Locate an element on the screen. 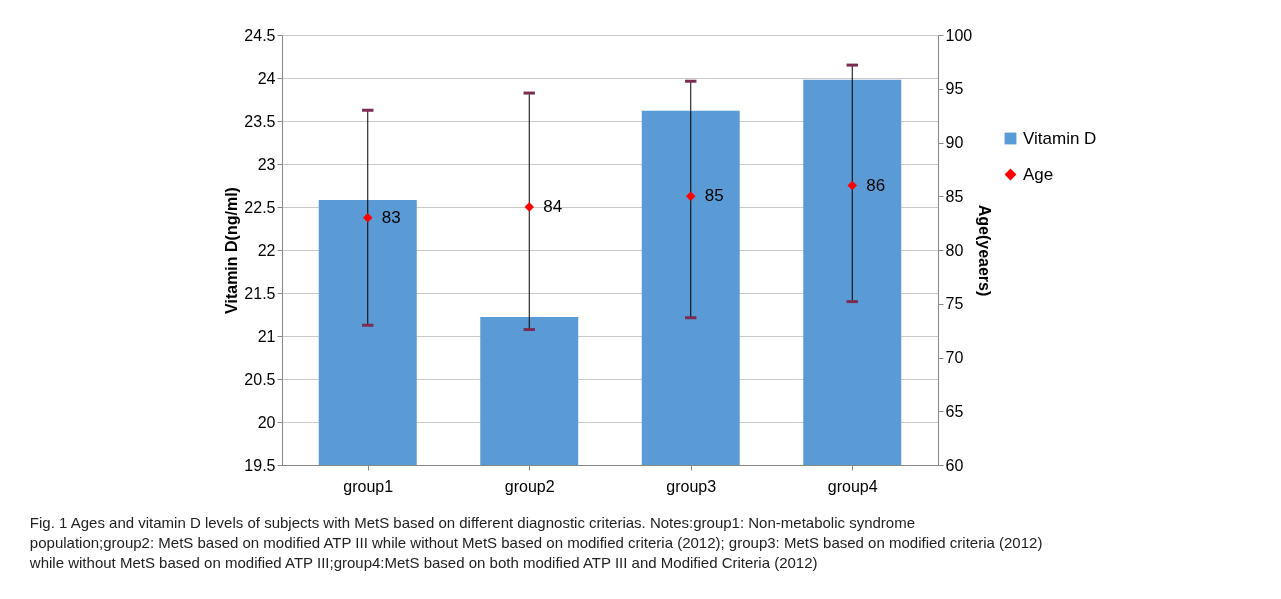  y-tick-label: 21 is located at coordinates (266, 336).